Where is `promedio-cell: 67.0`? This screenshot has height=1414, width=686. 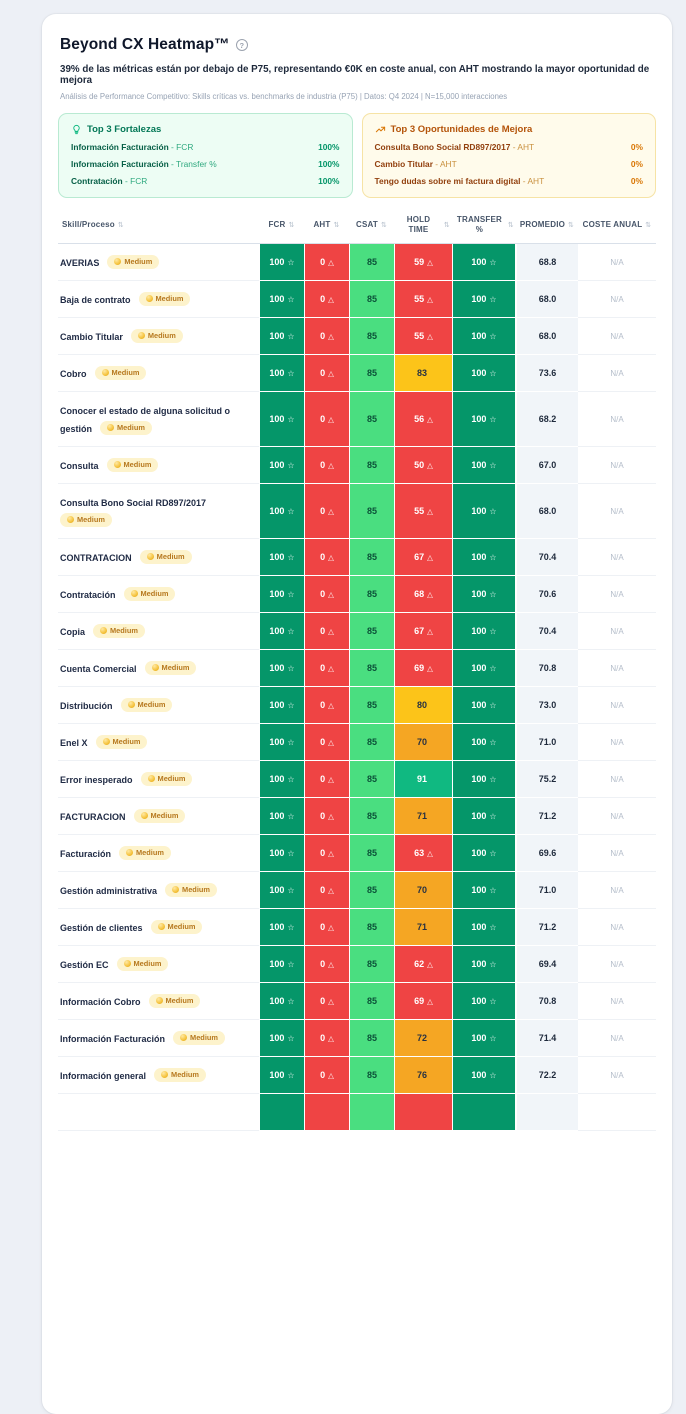 promedio-cell: 67.0 is located at coordinates (547, 465).